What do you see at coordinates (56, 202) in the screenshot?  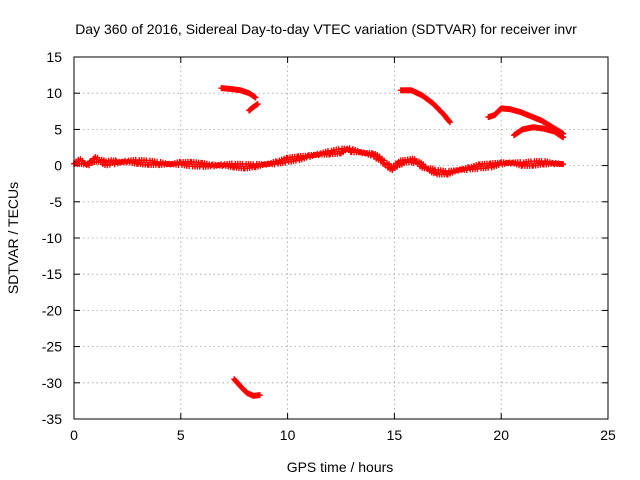 I see `y-tick-label: -5` at bounding box center [56, 202].